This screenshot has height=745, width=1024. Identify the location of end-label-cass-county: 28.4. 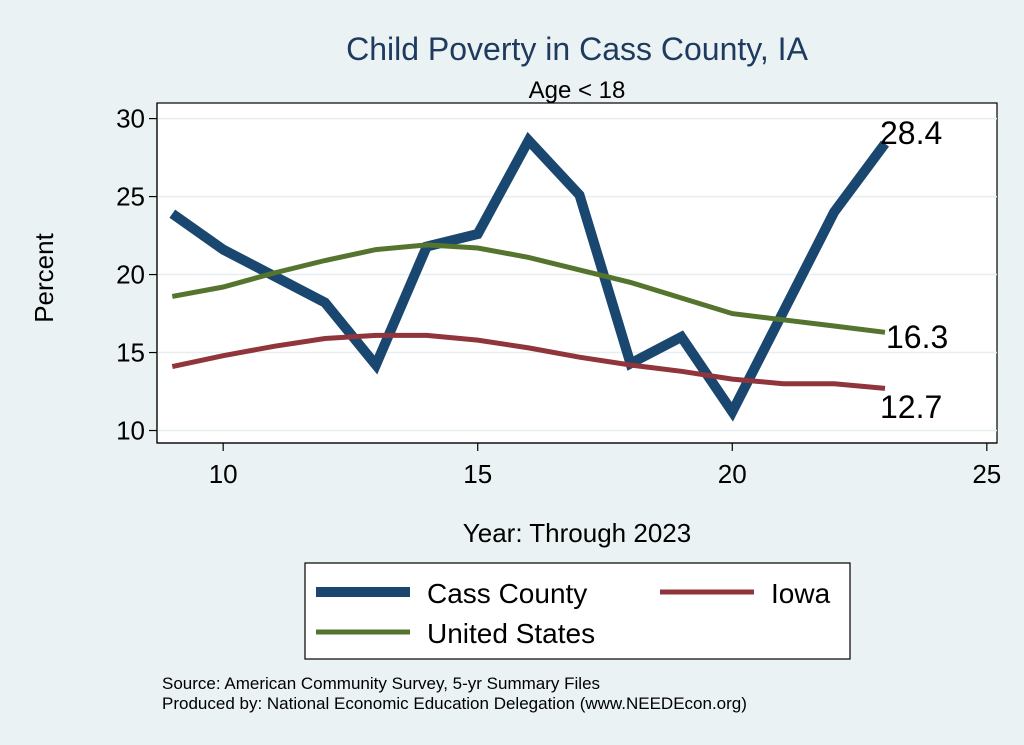
(911, 133).